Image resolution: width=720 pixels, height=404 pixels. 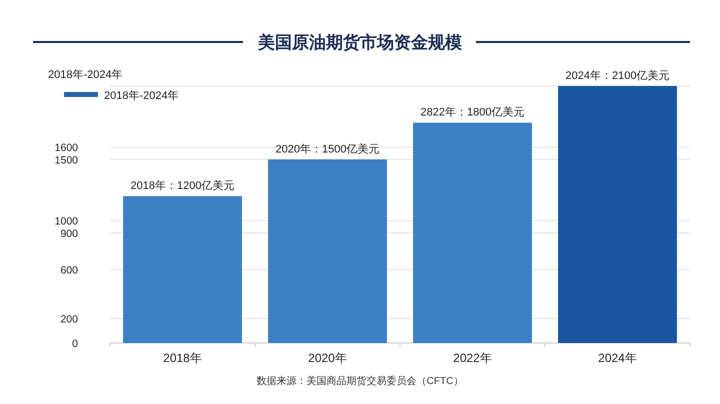 What do you see at coordinates (75, 344) in the screenshot?
I see `y-tick-label: 0` at bounding box center [75, 344].